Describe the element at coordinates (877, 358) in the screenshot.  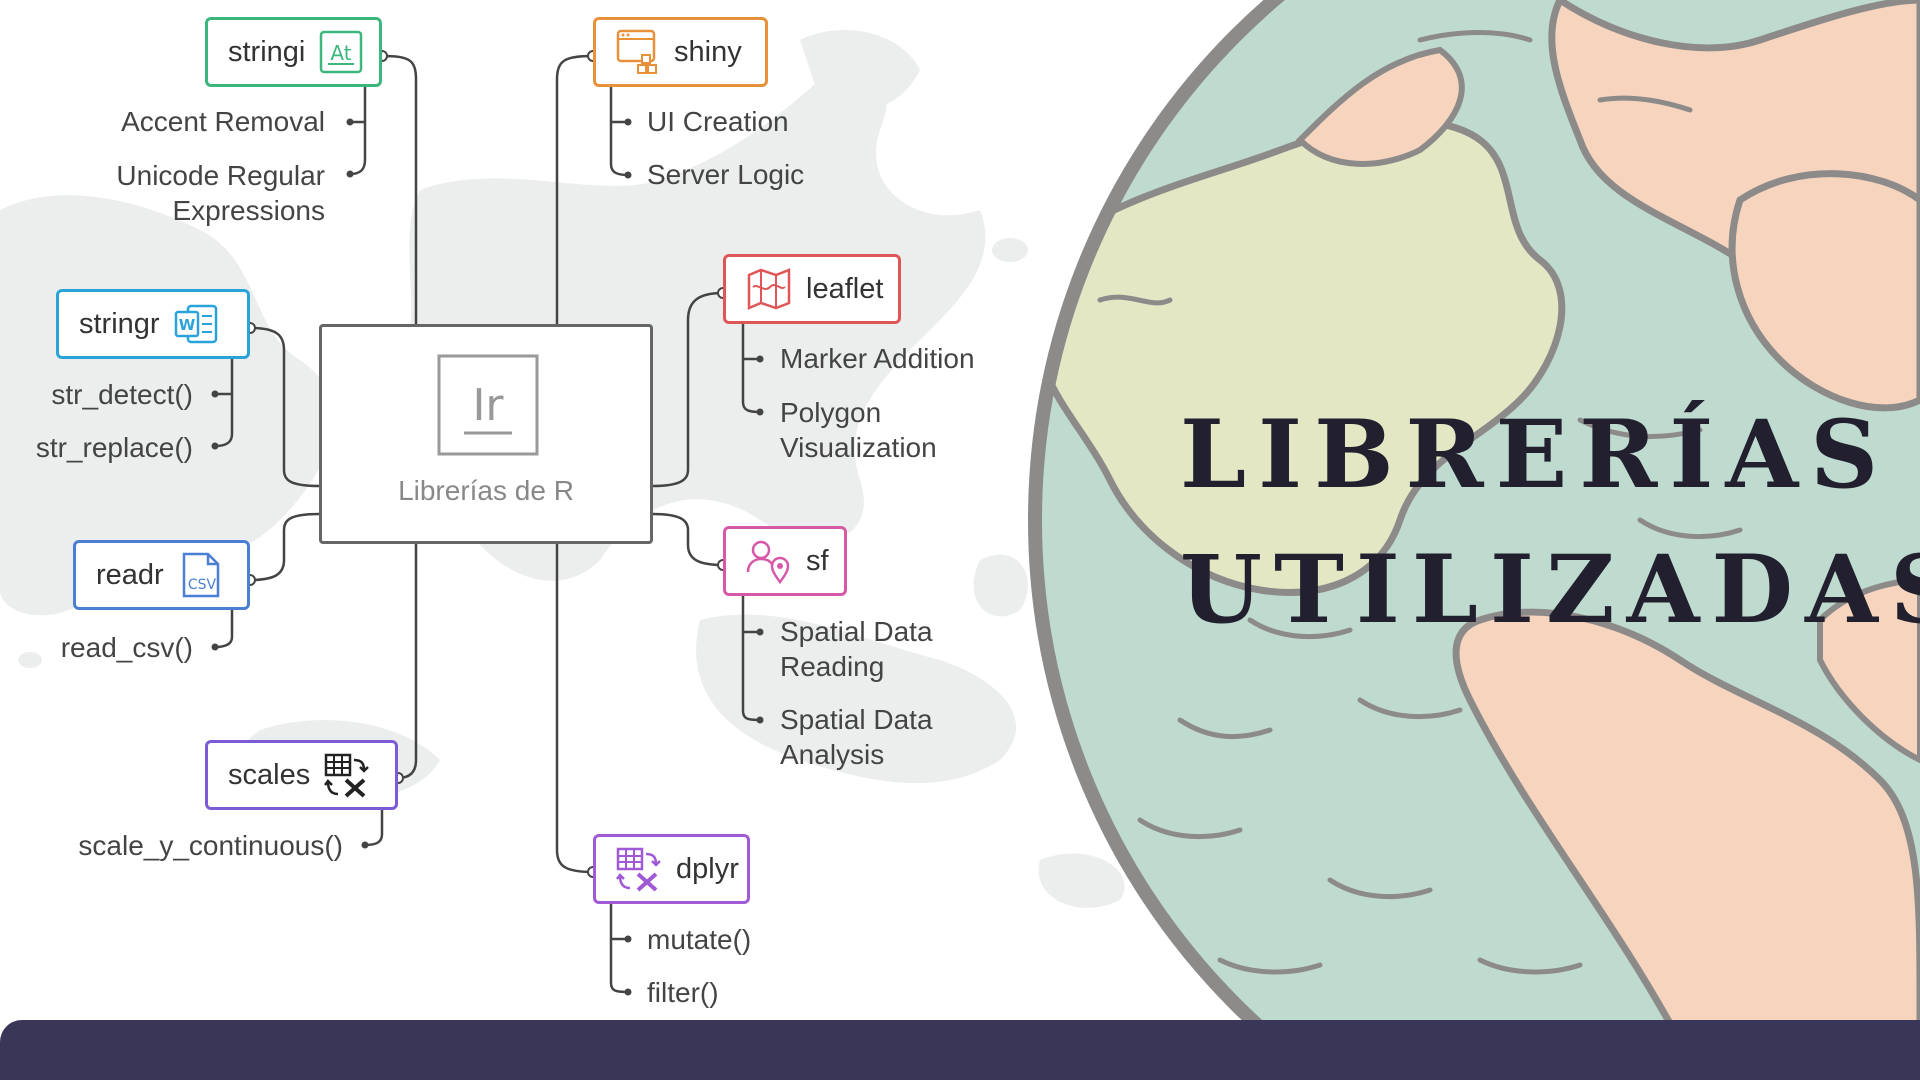
I see `leaf-marker-addition: Marker Addition` at that location.